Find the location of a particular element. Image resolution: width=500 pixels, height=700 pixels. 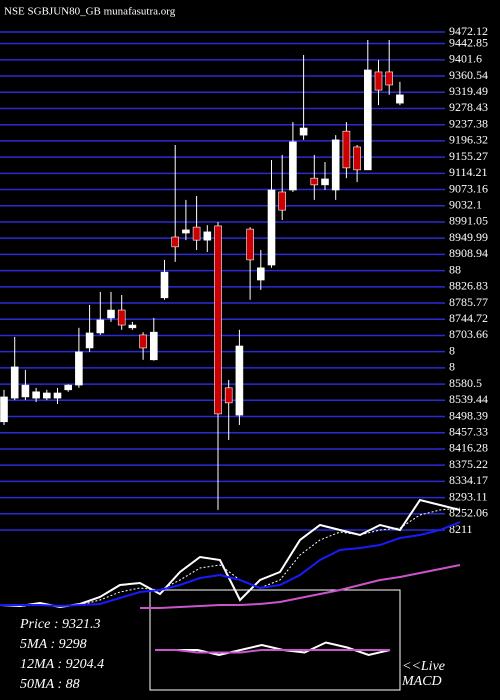

y-tick-label: 8457.33 is located at coordinates (468, 431).